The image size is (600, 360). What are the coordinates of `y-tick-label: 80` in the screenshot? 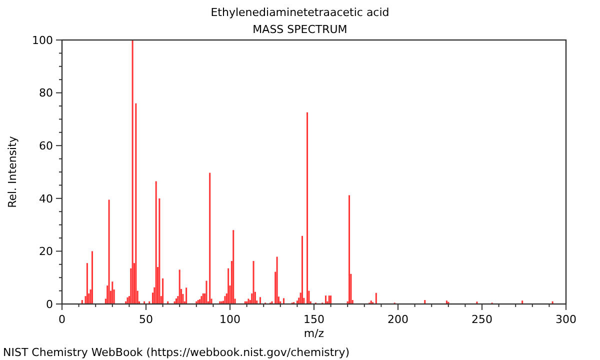 It's located at (46, 93).